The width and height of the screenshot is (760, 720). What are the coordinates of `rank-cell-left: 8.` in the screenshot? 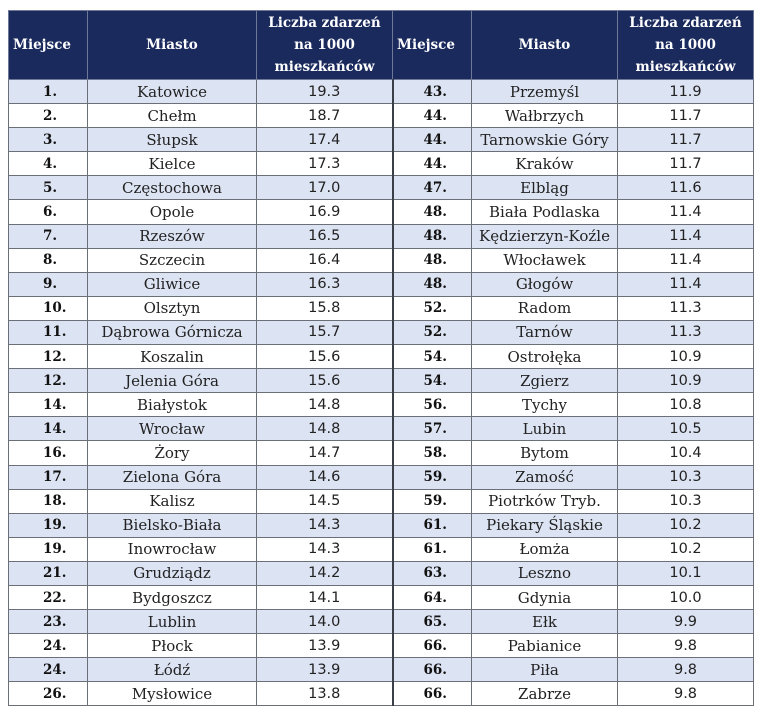 It's located at (48, 260).